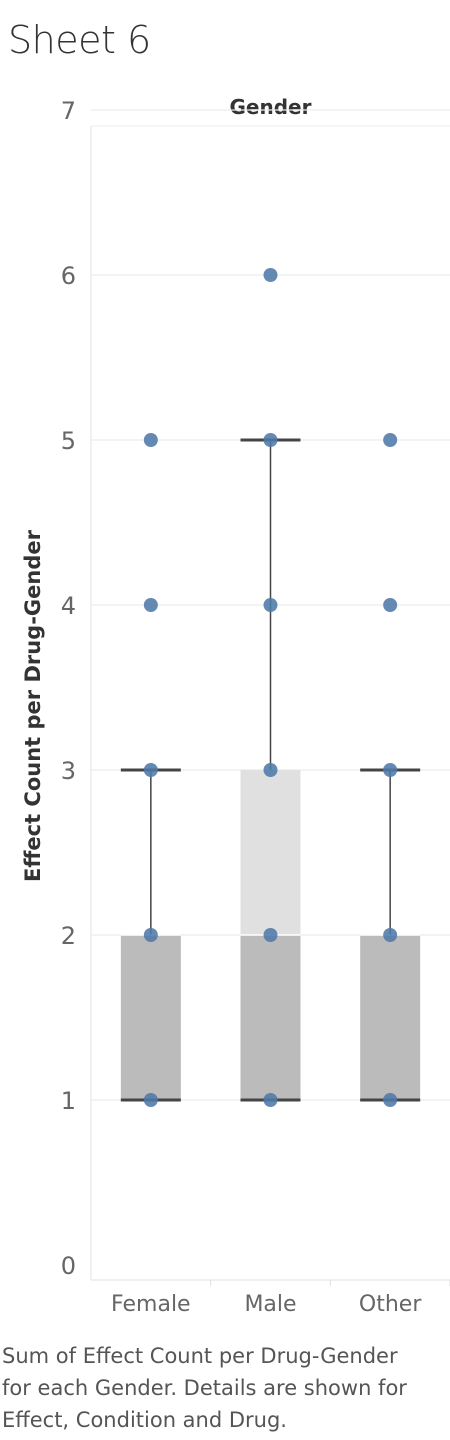  Describe the element at coordinates (144, 1420) in the screenshot. I see `caption-line: Effect, Condition and Drug.` at that location.